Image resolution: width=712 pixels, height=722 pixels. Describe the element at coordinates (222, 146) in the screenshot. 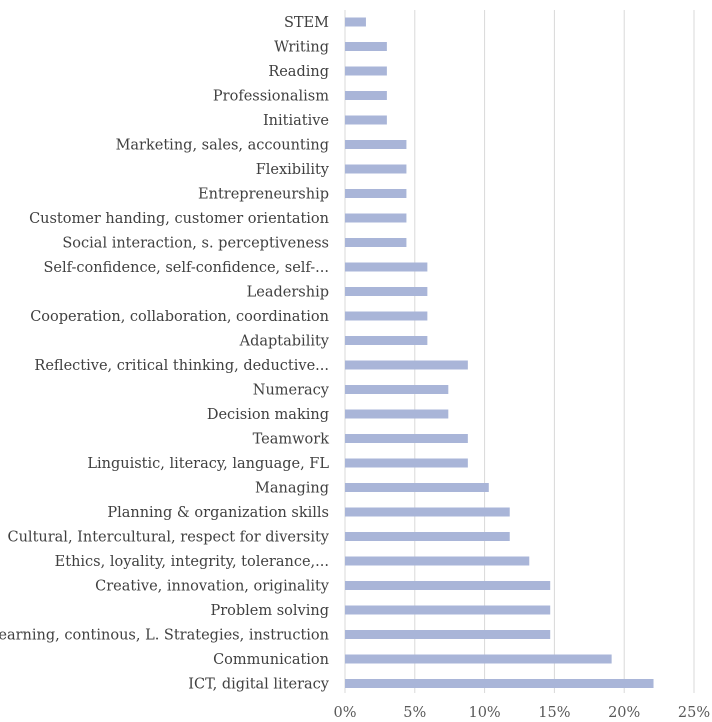

I see `category-label: Marketing, sales, accounting` at that location.